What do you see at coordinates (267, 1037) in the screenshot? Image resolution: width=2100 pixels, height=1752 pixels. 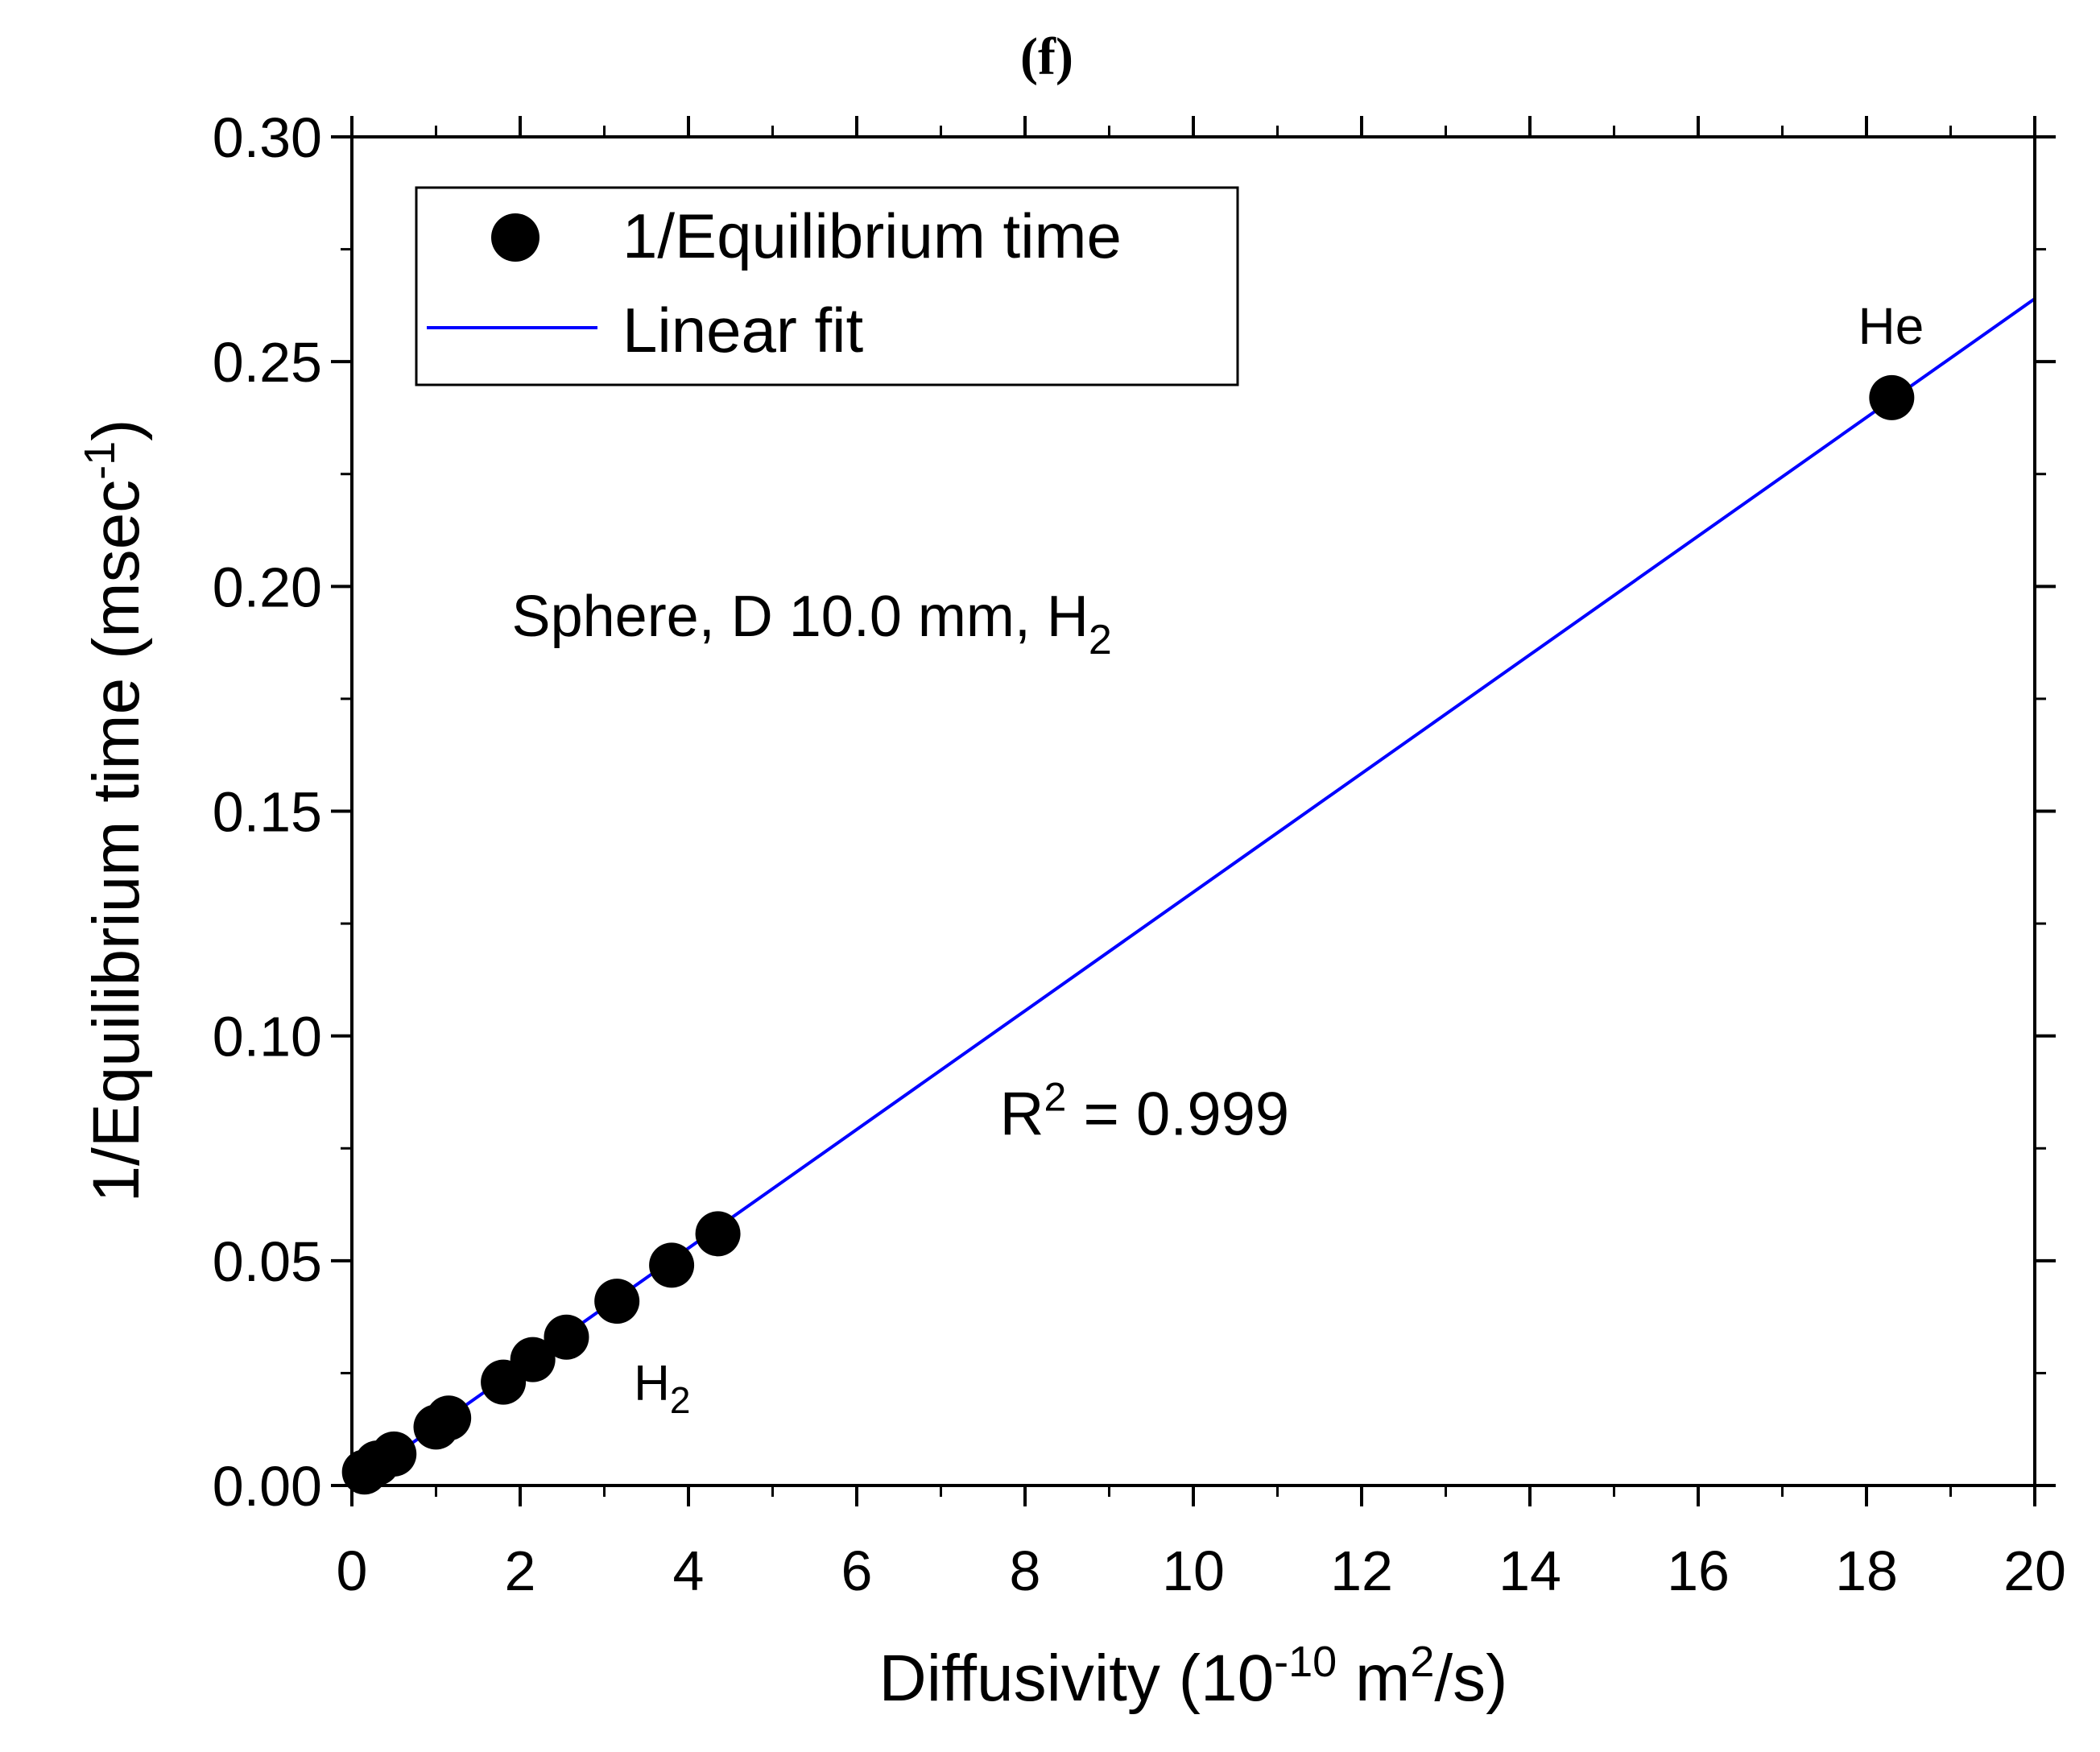 I see `y-tick-label: 0.10` at bounding box center [267, 1037].